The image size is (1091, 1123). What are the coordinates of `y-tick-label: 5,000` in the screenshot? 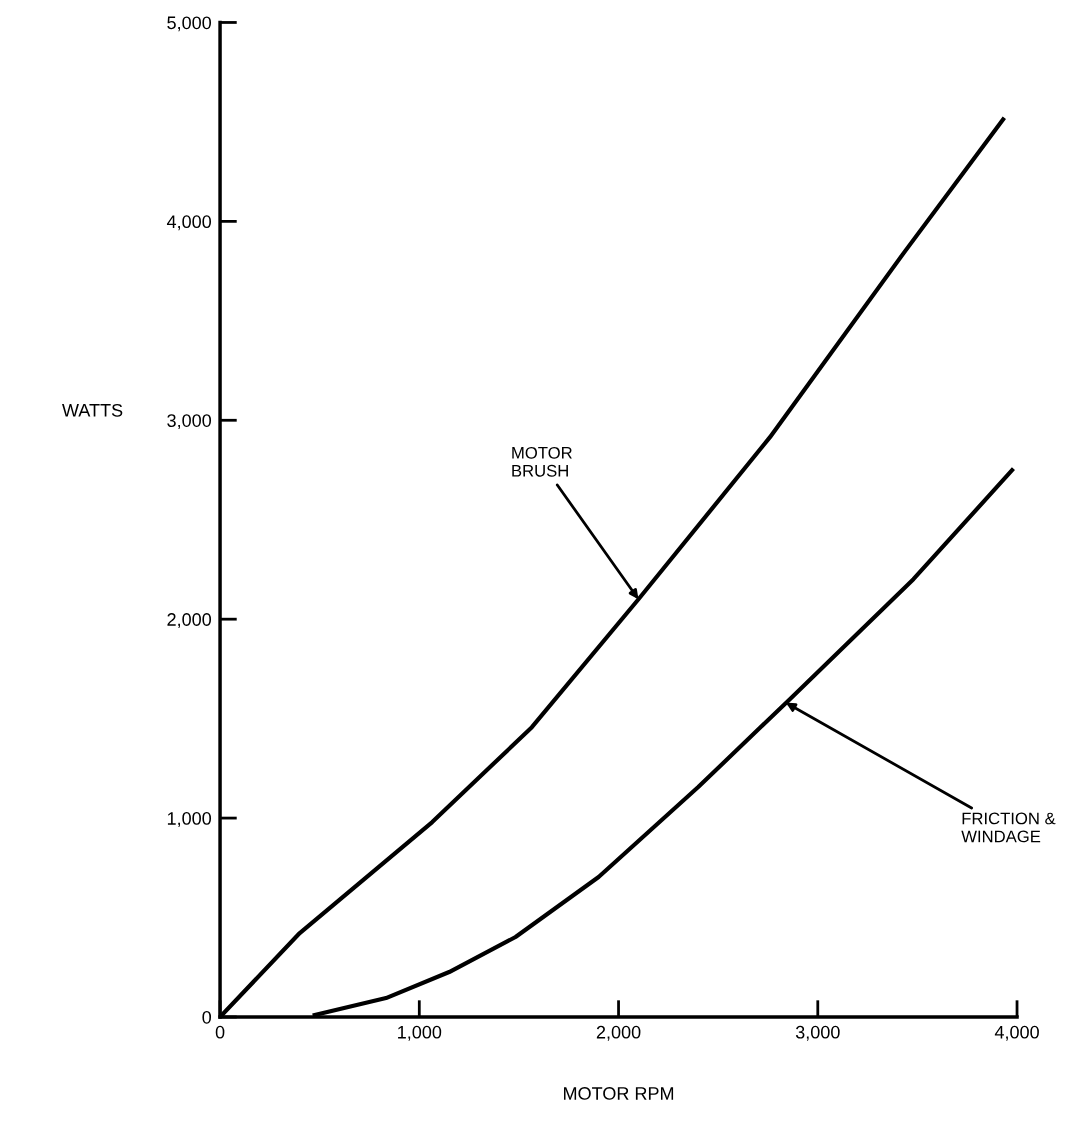 It's located at (189, 24).